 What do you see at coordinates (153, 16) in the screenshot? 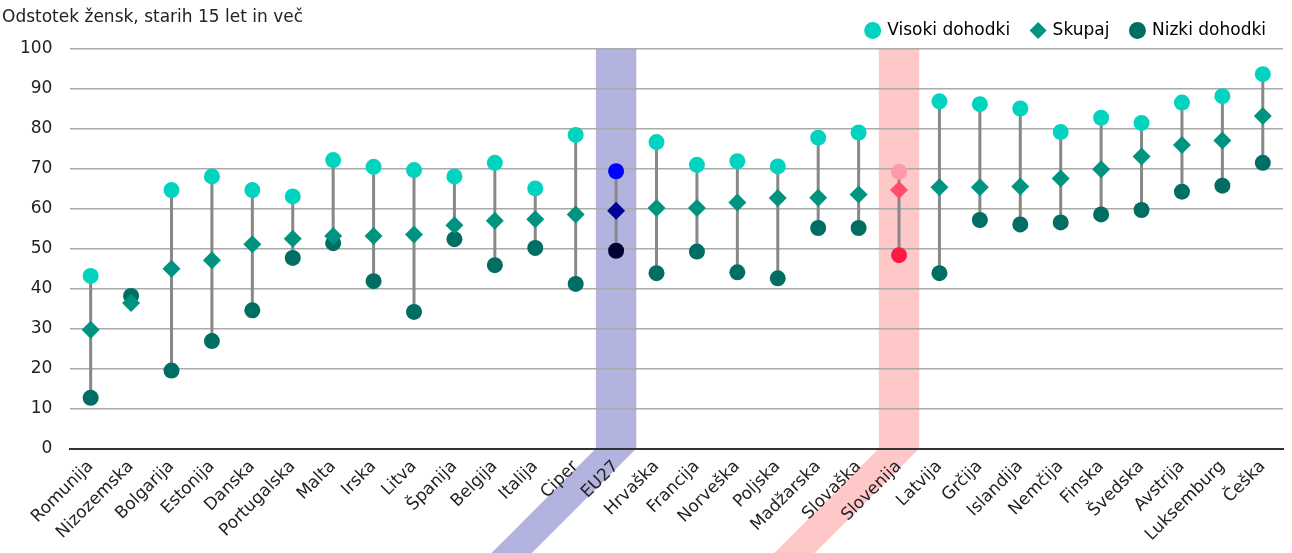
I see `chart-title: Odstotek žensk, starih 15 let in več` at bounding box center [153, 16].